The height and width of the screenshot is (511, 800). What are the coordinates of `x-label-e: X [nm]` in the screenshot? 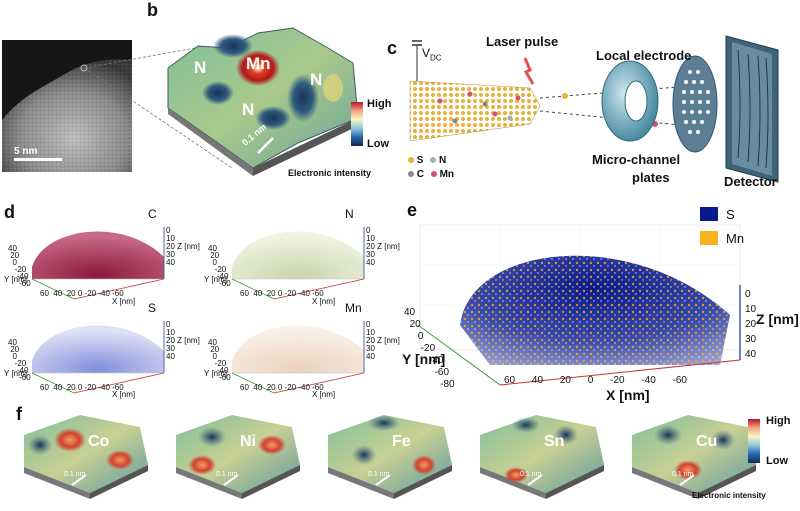 It's located at (628, 395).